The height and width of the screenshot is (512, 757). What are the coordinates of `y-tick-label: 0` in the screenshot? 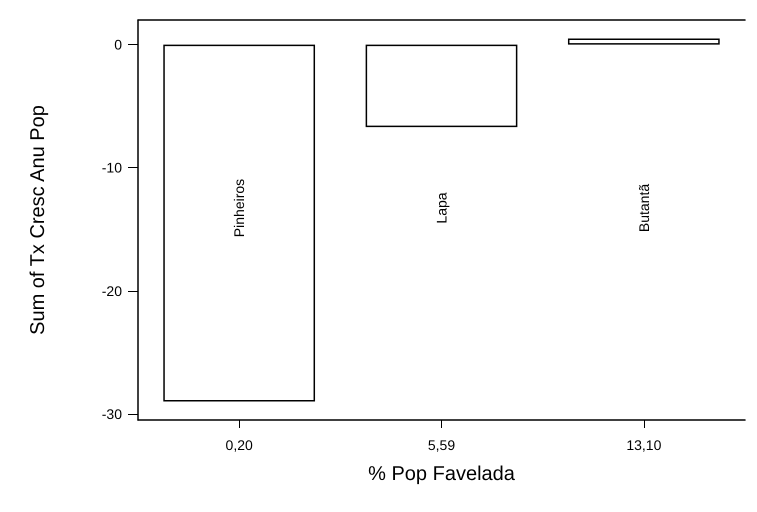 It's located at (118, 44).